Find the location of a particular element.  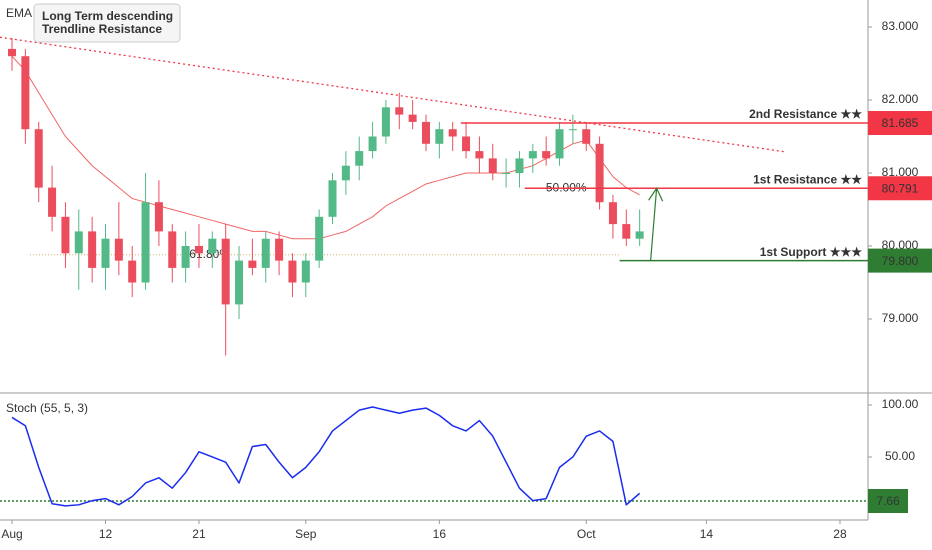

price-box-label: 79.800 is located at coordinates (900, 261).